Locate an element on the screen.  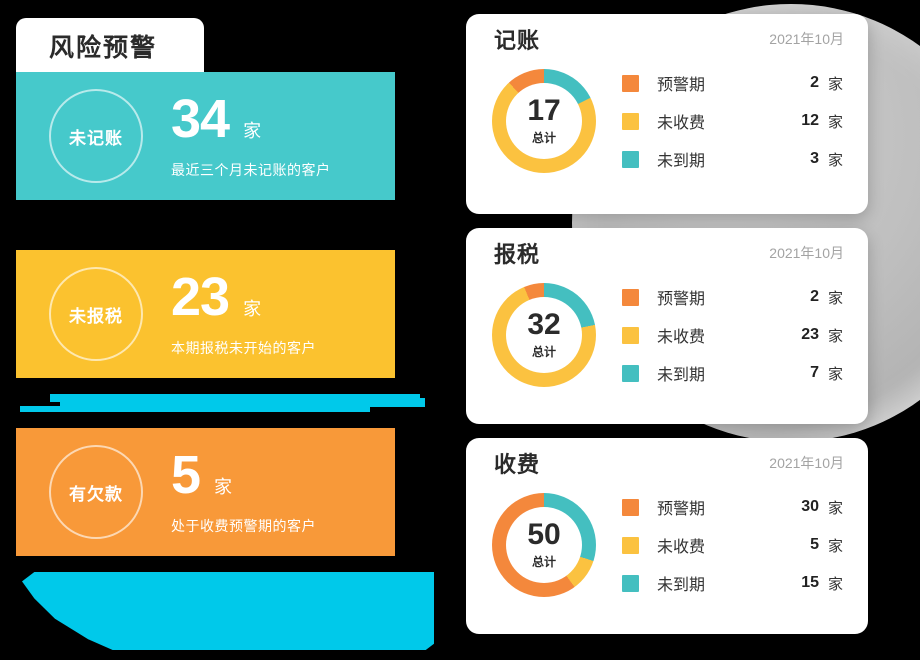
donut-chart: 32 总计 is located at coordinates (544, 335).